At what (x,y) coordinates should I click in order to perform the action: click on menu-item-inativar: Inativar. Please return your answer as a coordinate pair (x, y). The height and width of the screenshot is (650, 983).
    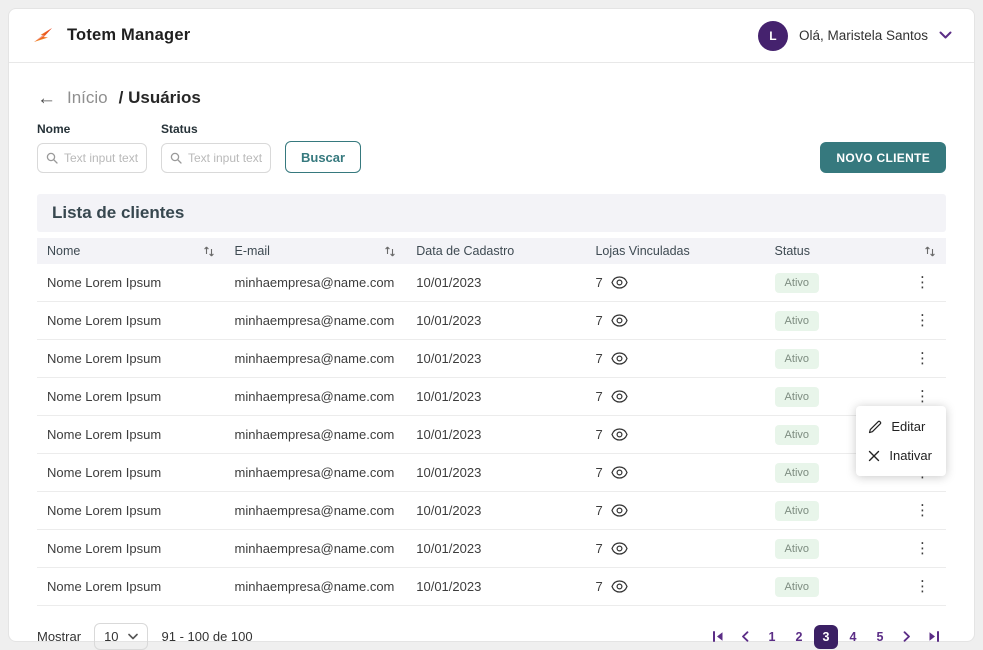
    Looking at the image, I should click on (901, 455).